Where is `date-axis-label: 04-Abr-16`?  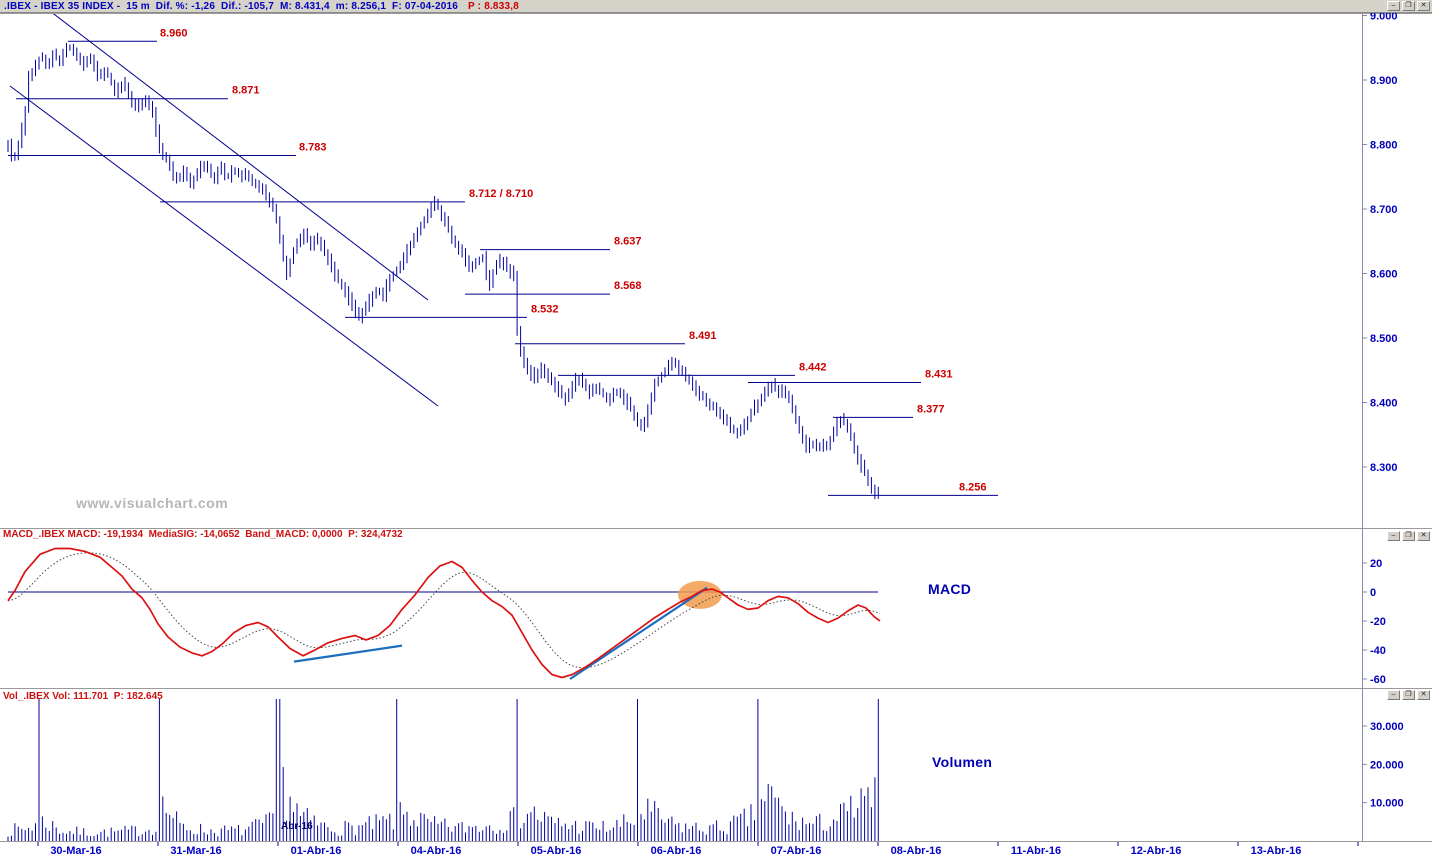
date-axis-label: 04-Abr-16 is located at coordinates (436, 851).